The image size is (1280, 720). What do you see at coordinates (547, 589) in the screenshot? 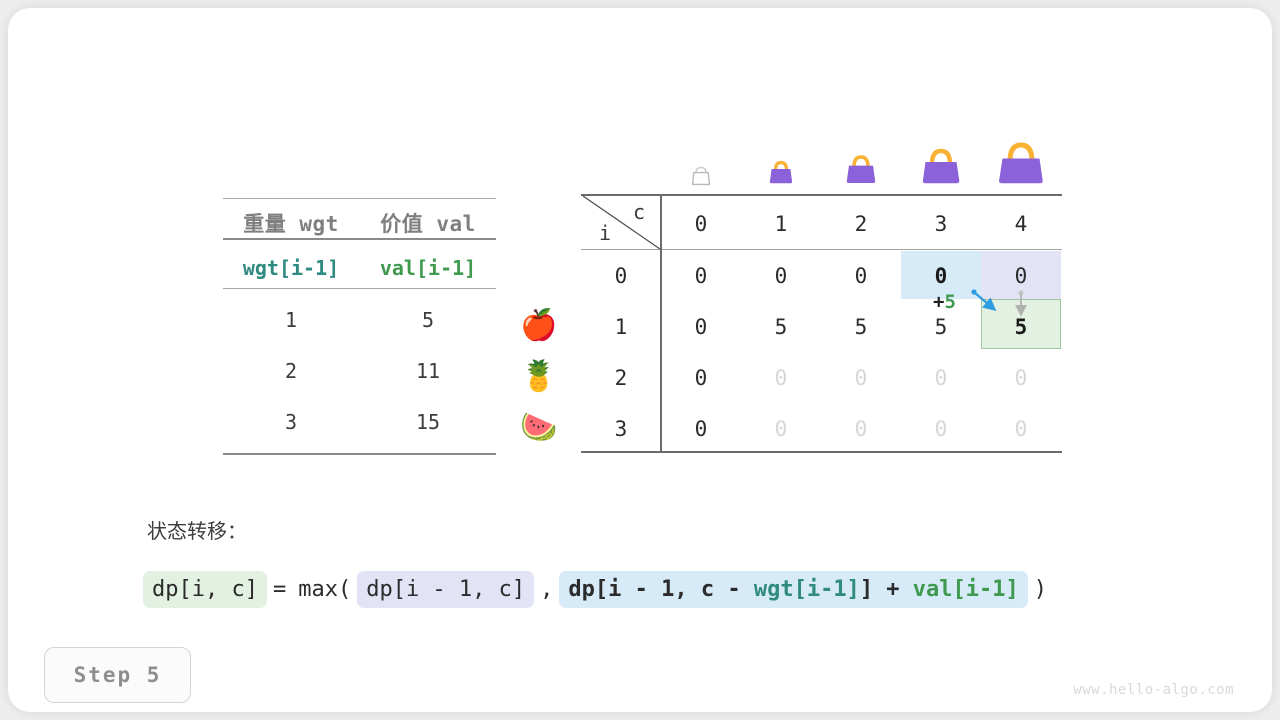
I see `formula-comma: ,` at bounding box center [547, 589].